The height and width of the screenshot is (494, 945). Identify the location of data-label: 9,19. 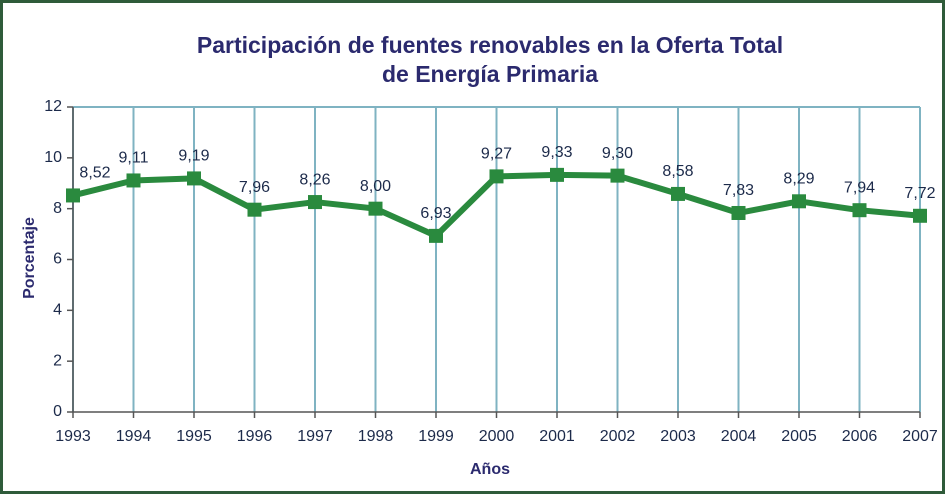
(193, 156).